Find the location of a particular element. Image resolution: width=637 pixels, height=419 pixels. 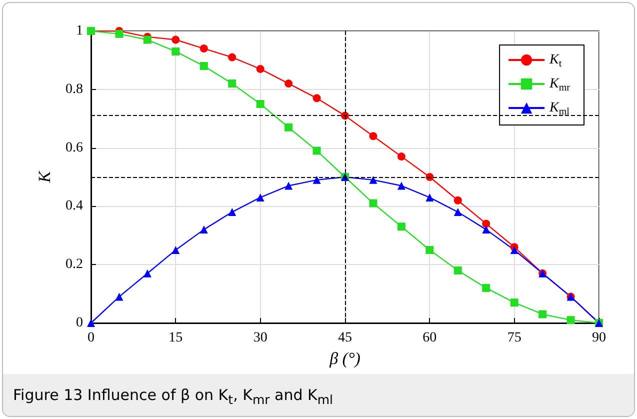

y-tick-label: 1 is located at coordinates (79, 31).